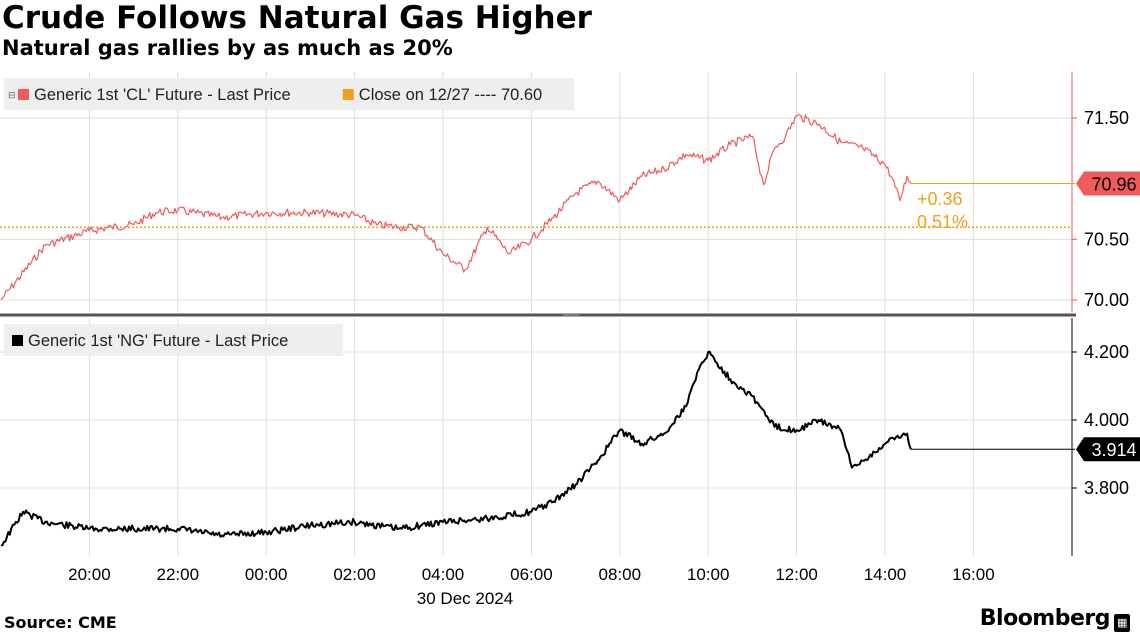 Image resolution: width=1140 pixels, height=634 pixels. I want to click on x-tick-label: 12:00, so click(796, 574).